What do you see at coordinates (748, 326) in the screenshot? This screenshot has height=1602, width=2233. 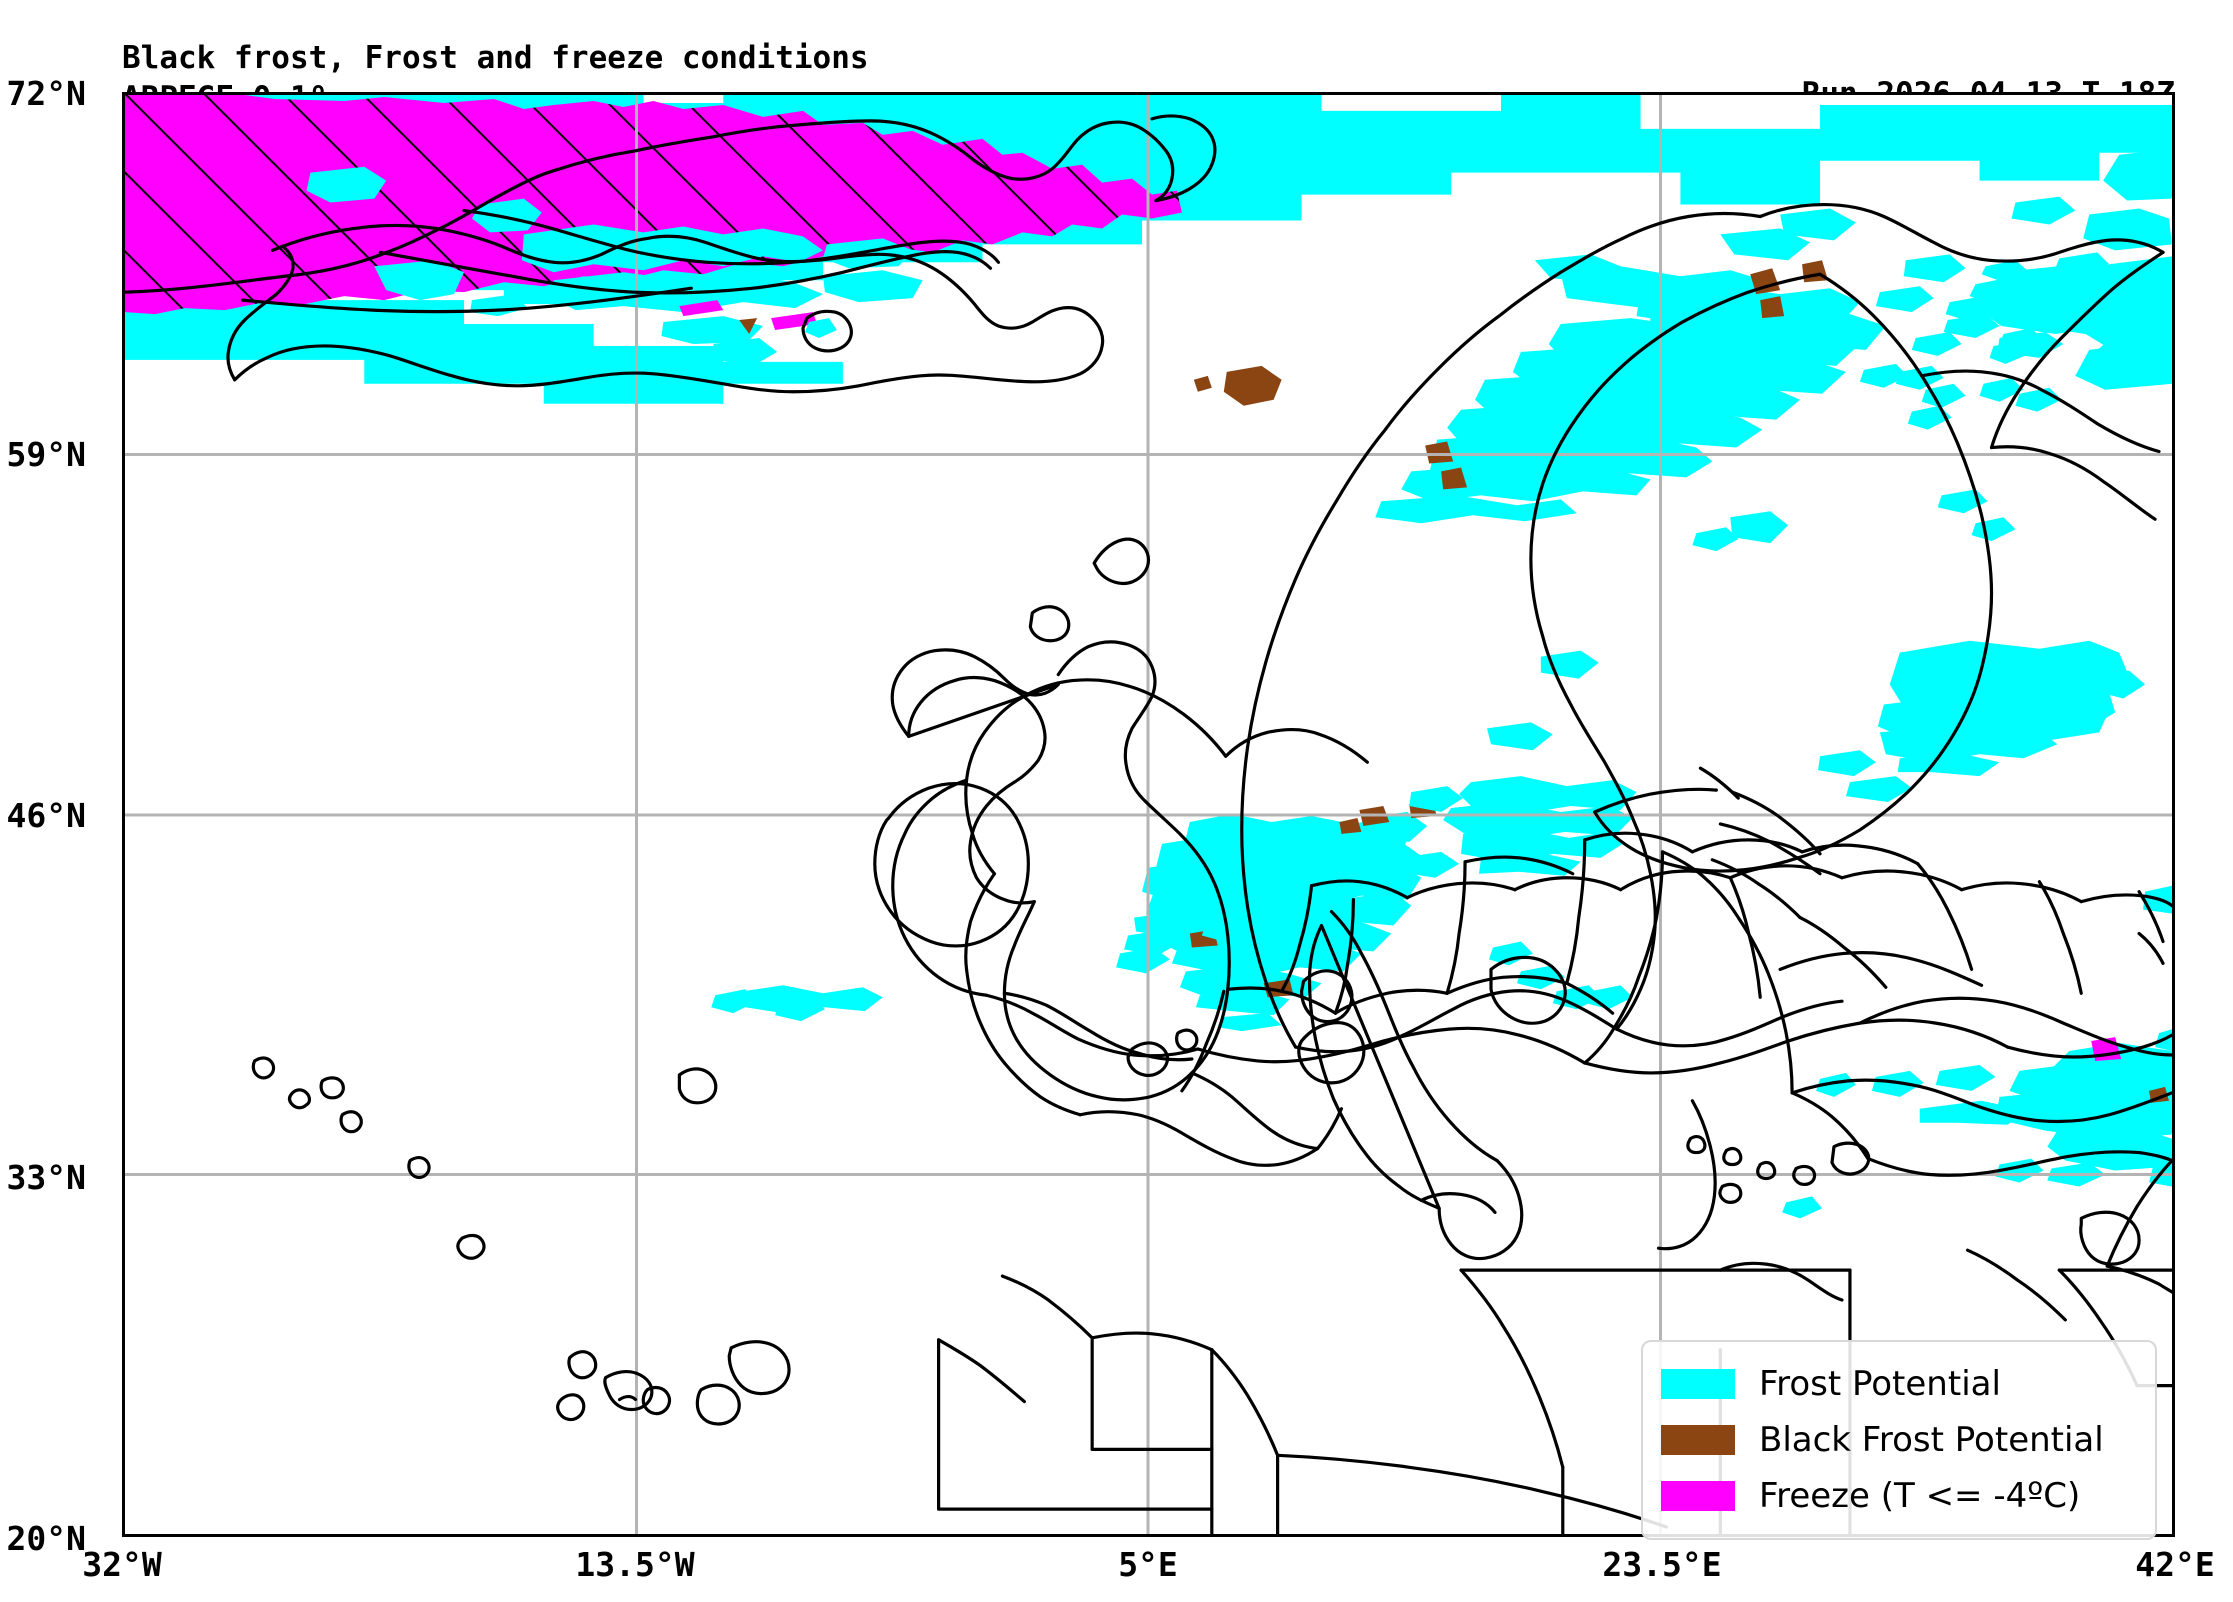 I see `black-frost-fill-iceland` at bounding box center [748, 326].